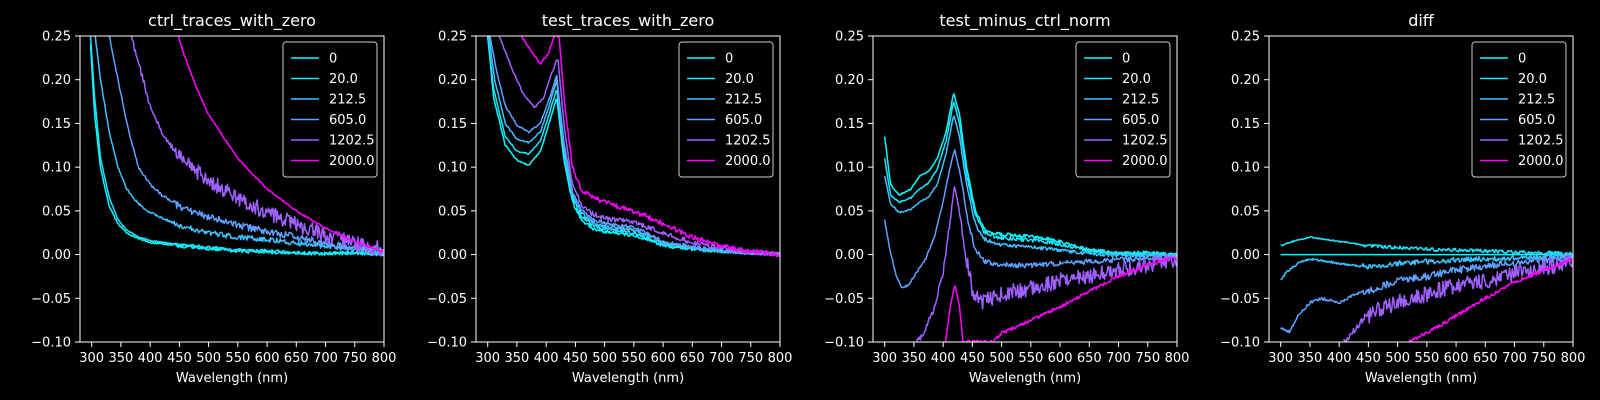  What do you see at coordinates (1024, 21) in the screenshot?
I see `panel-title: test_minus_ctrl_norm` at bounding box center [1024, 21].